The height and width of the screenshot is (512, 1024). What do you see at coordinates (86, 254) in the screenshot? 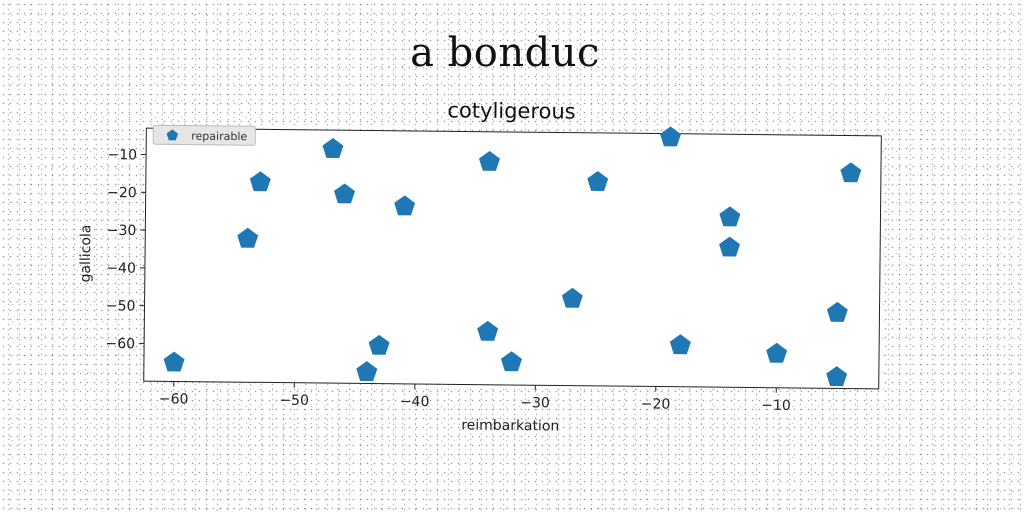
I see `y-axis-label: gallicola` at bounding box center [86, 254].